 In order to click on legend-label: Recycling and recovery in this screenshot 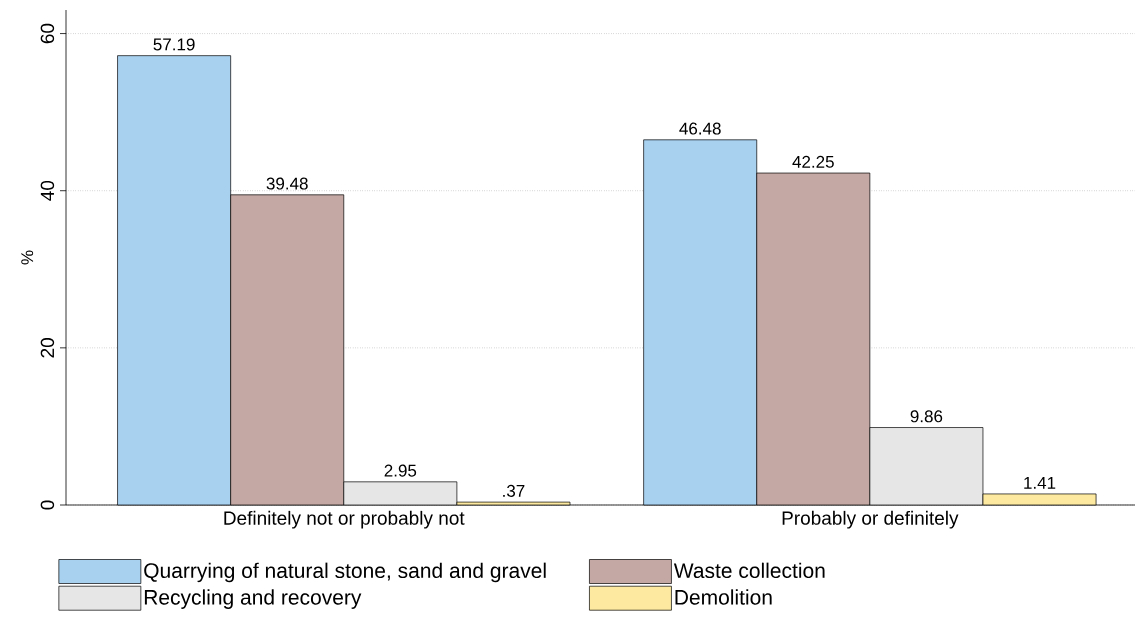, I will do `click(253, 599)`.